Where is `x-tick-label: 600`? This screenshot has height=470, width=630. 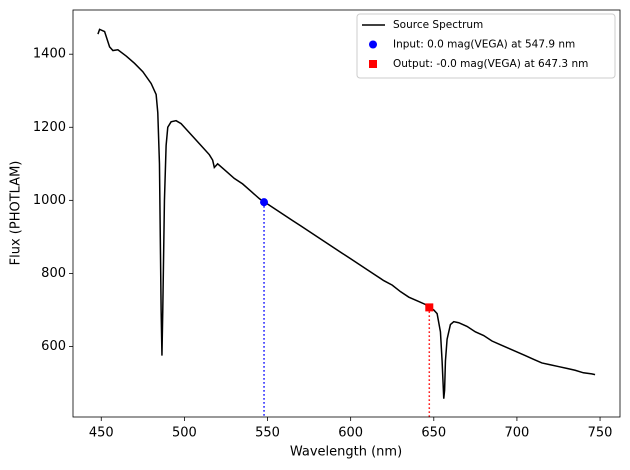 x-tick-label: 600 is located at coordinates (350, 433).